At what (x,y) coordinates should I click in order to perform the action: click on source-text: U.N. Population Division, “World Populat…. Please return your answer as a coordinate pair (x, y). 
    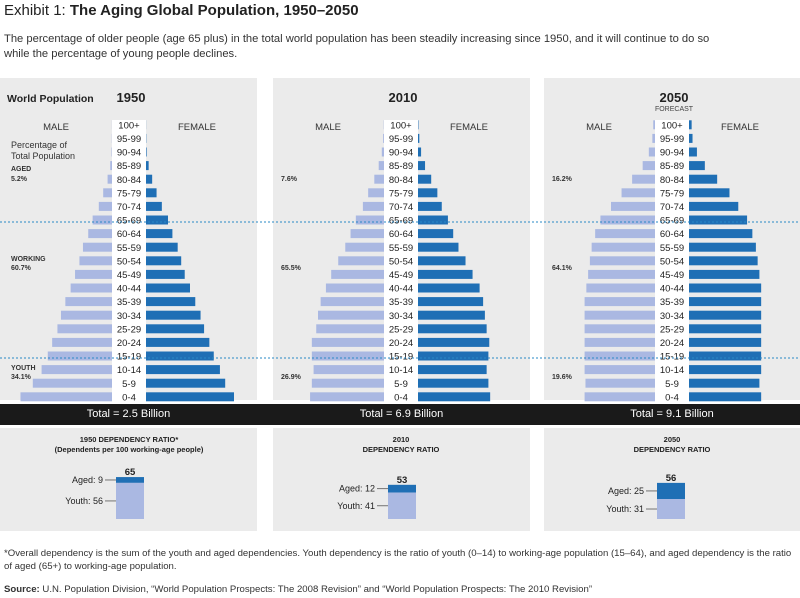
    Looking at the image, I should click on (317, 589).